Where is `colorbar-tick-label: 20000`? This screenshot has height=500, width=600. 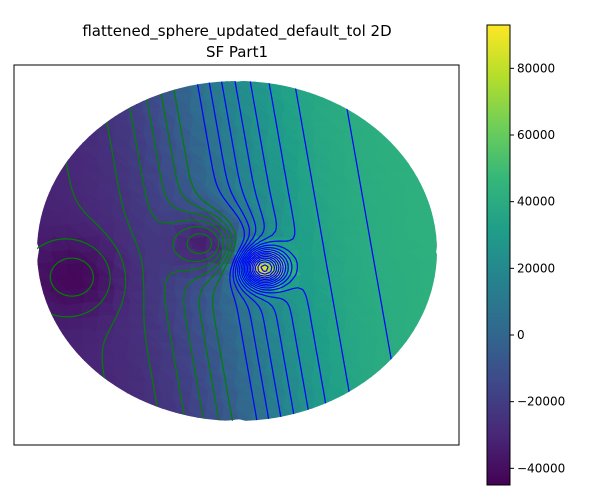 colorbar-tick-label: 20000 is located at coordinates (536, 268).